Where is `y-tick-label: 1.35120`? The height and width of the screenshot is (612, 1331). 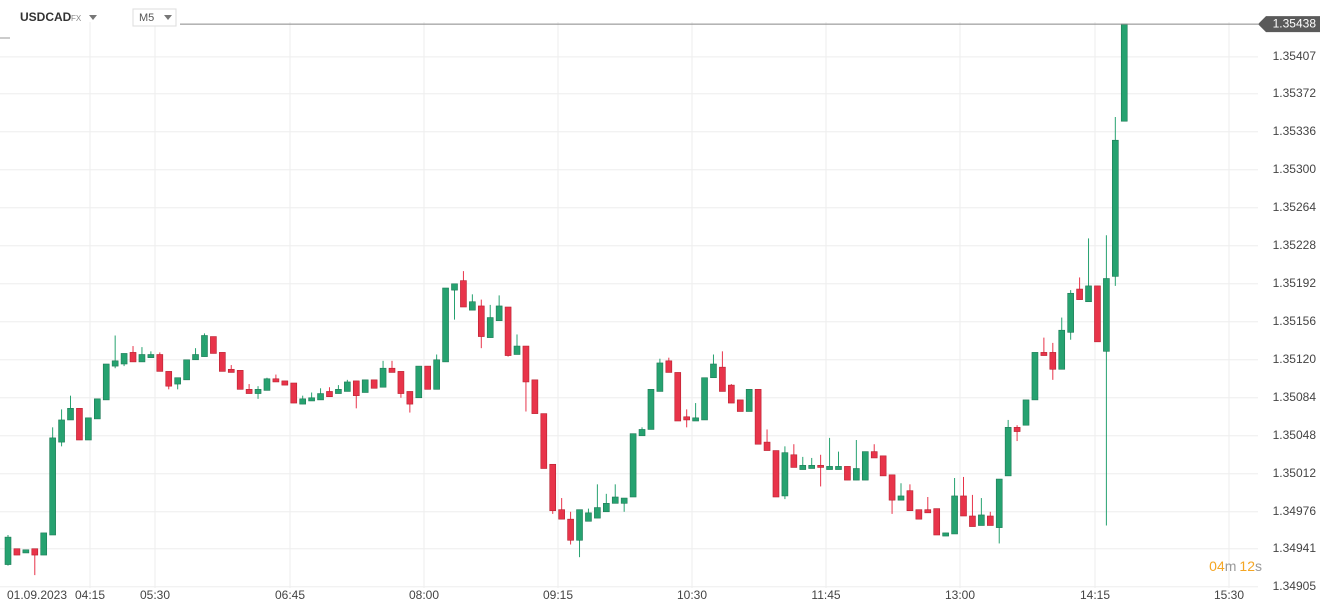 y-tick-label: 1.35120 is located at coordinates (1295, 359).